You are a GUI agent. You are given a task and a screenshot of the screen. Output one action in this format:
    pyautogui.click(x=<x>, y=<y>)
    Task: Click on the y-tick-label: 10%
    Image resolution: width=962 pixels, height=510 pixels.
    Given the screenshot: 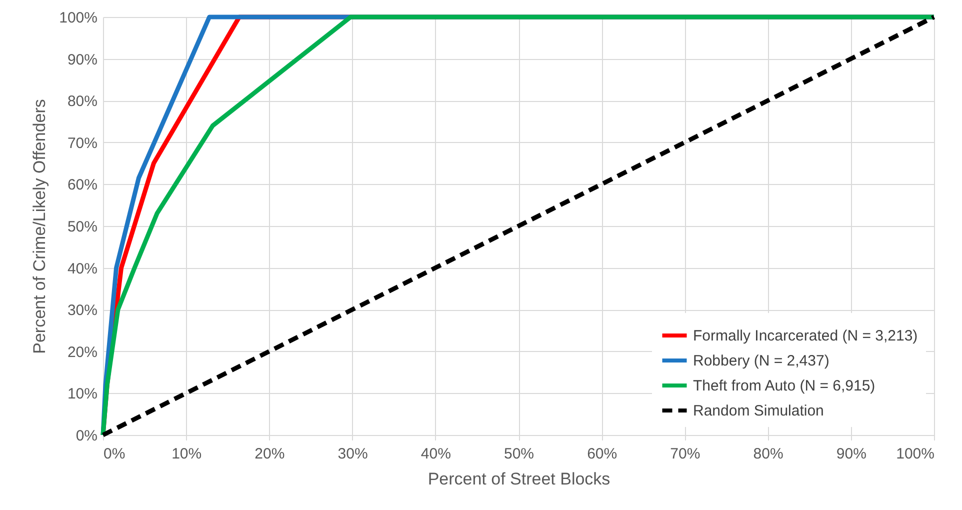 What is the action you would take?
    pyautogui.click(x=82, y=394)
    